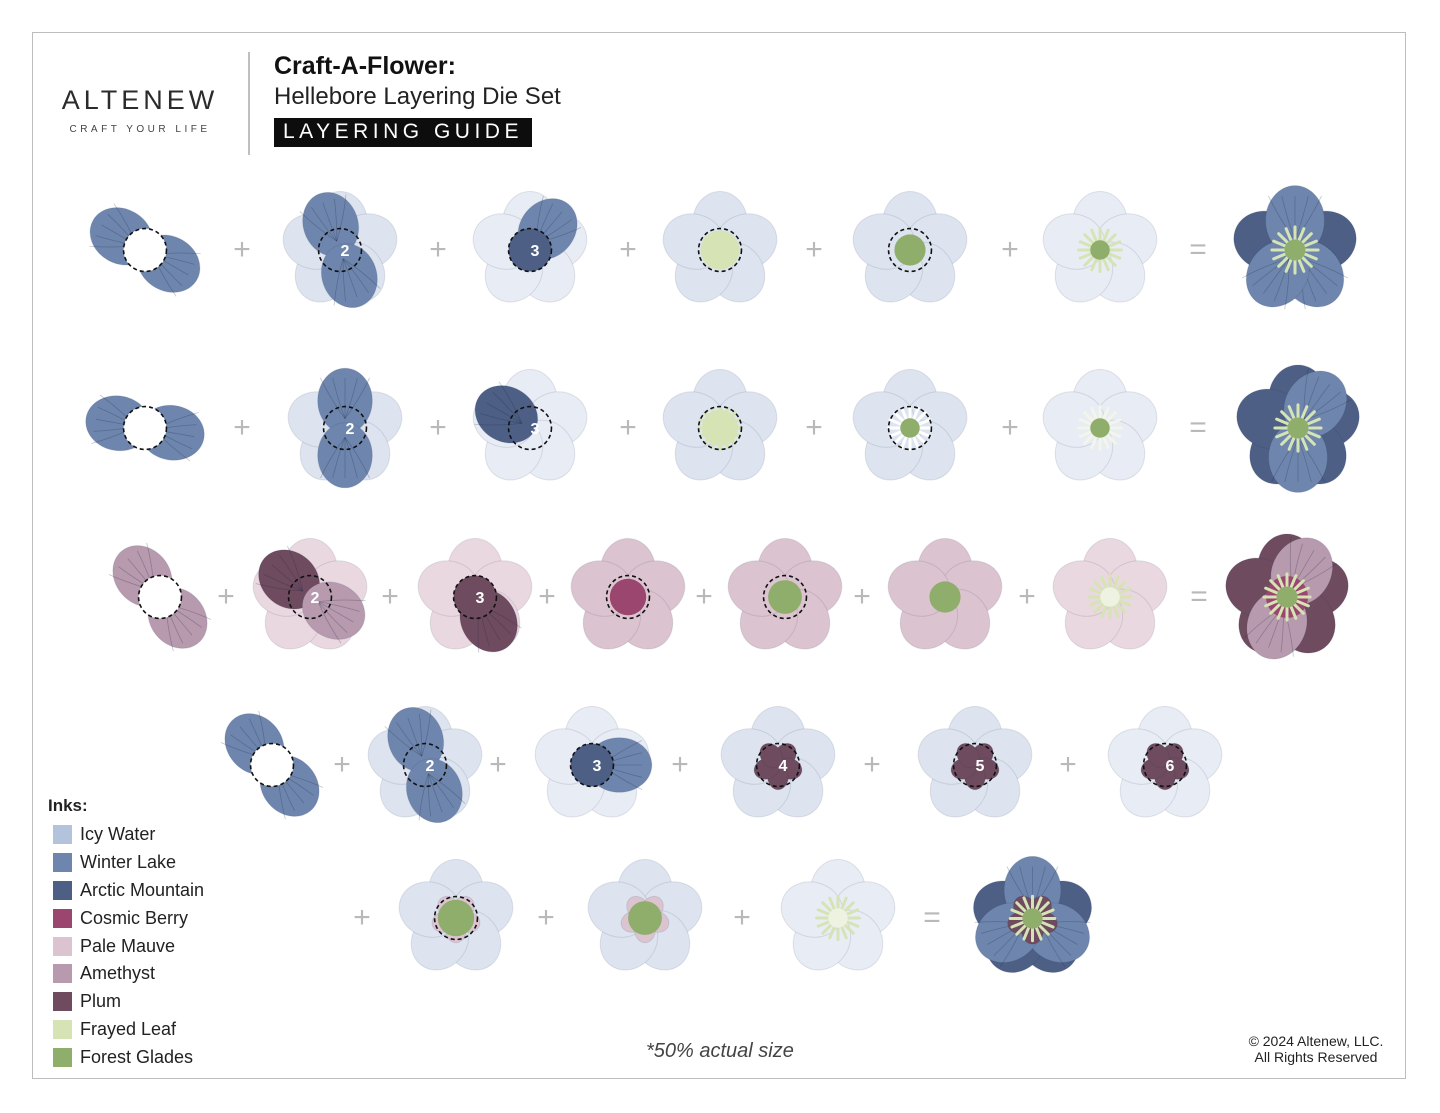 The image size is (1440, 1113). What do you see at coordinates (134, 917) in the screenshot?
I see `ink-name: Cosmic Berry` at bounding box center [134, 917].